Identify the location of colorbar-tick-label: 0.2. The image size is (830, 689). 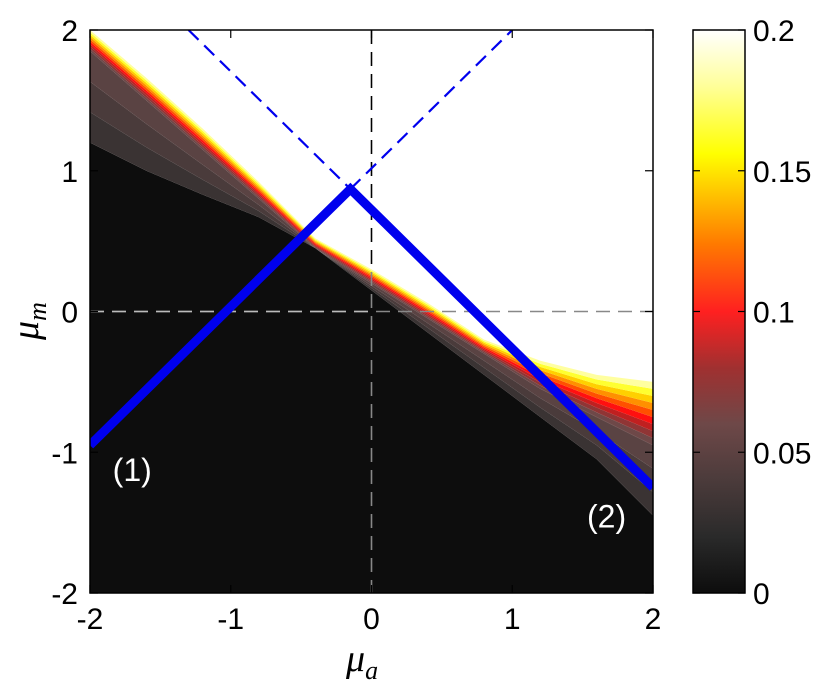
(774, 31).